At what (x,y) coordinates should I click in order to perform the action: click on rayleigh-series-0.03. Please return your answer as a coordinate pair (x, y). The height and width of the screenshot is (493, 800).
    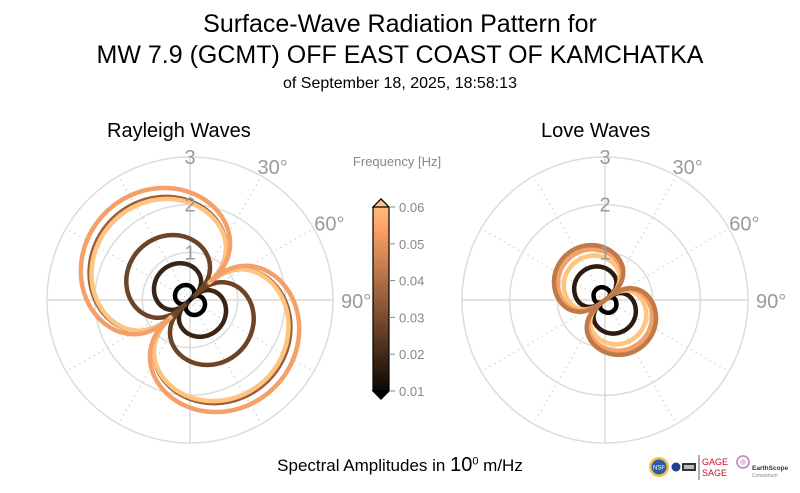
    Looking at the image, I should click on (190, 300).